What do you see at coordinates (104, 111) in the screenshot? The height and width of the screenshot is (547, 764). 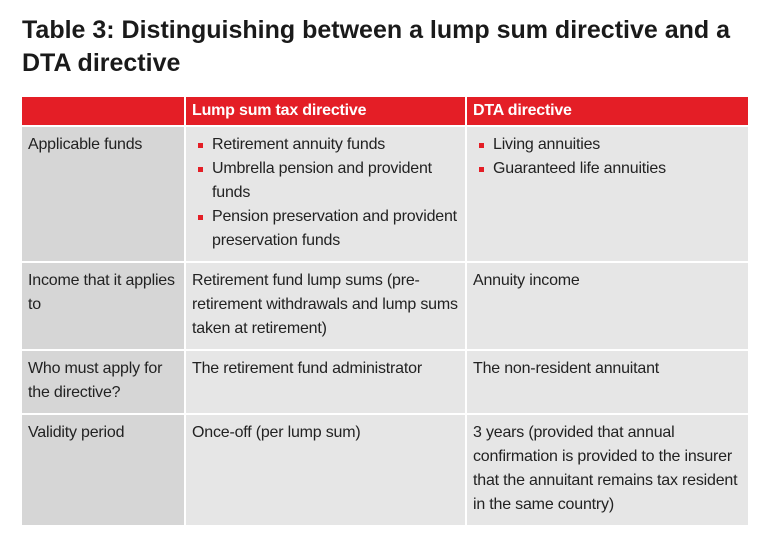 I see `header-cell` at bounding box center [104, 111].